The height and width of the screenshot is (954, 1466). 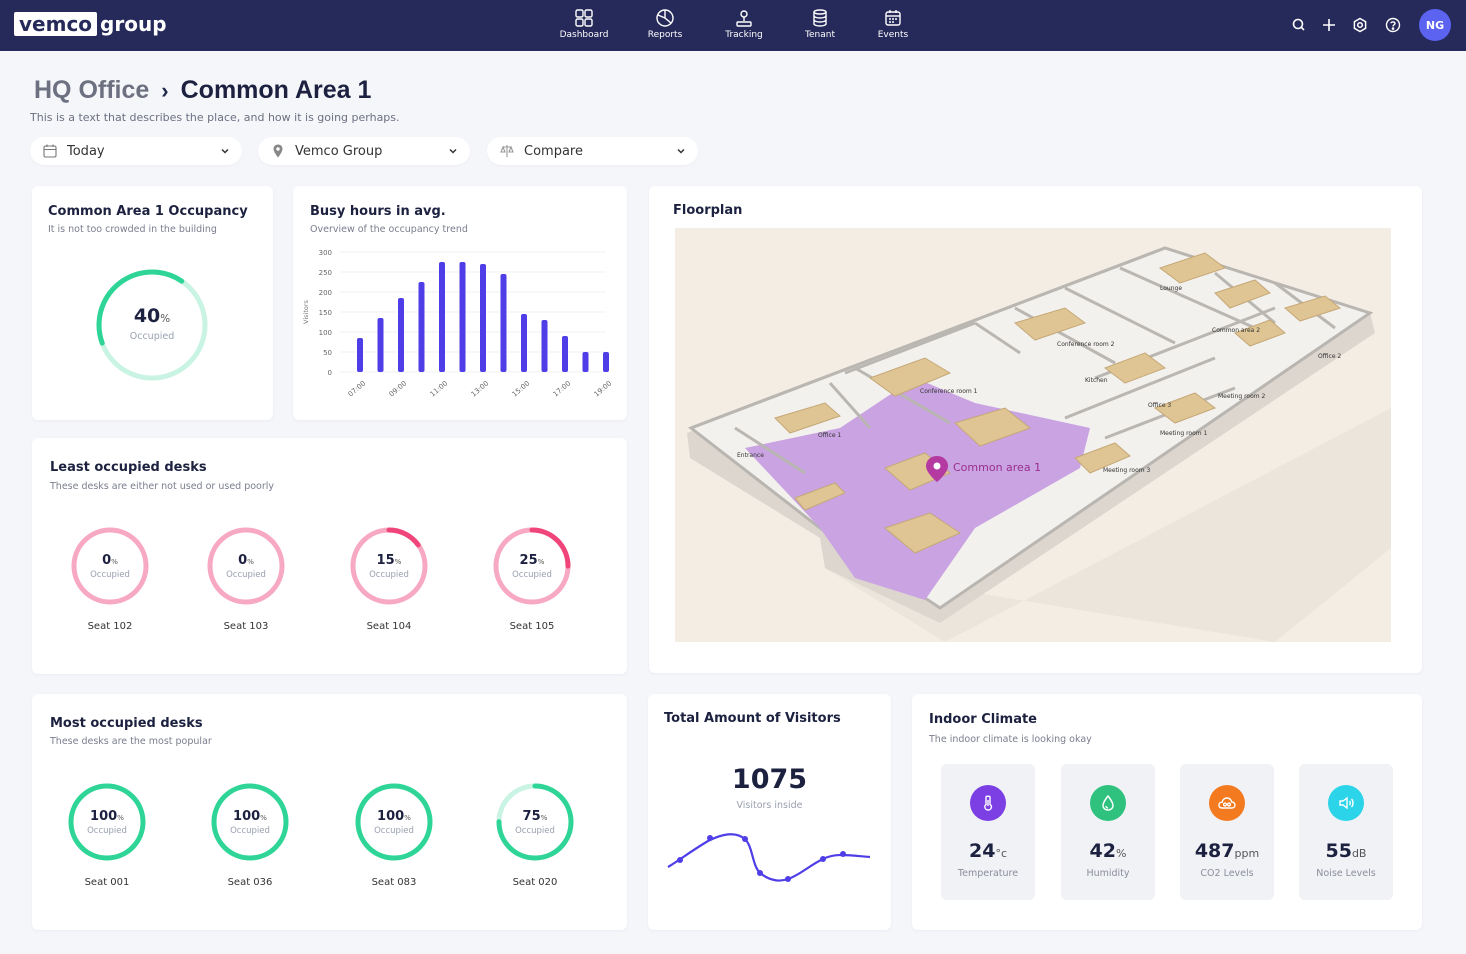 I want to click on y-tick-label: 300, so click(x=325, y=253).